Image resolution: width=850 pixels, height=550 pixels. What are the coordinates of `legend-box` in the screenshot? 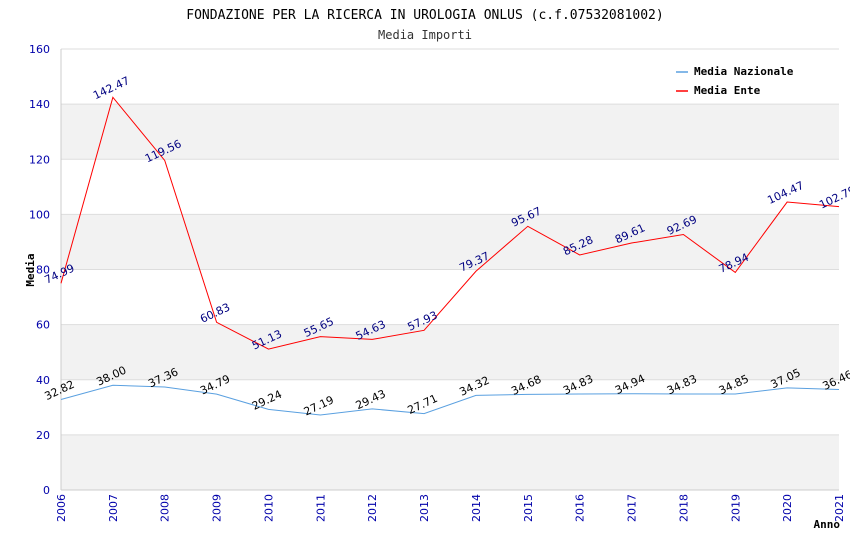 It's located at (740, 81).